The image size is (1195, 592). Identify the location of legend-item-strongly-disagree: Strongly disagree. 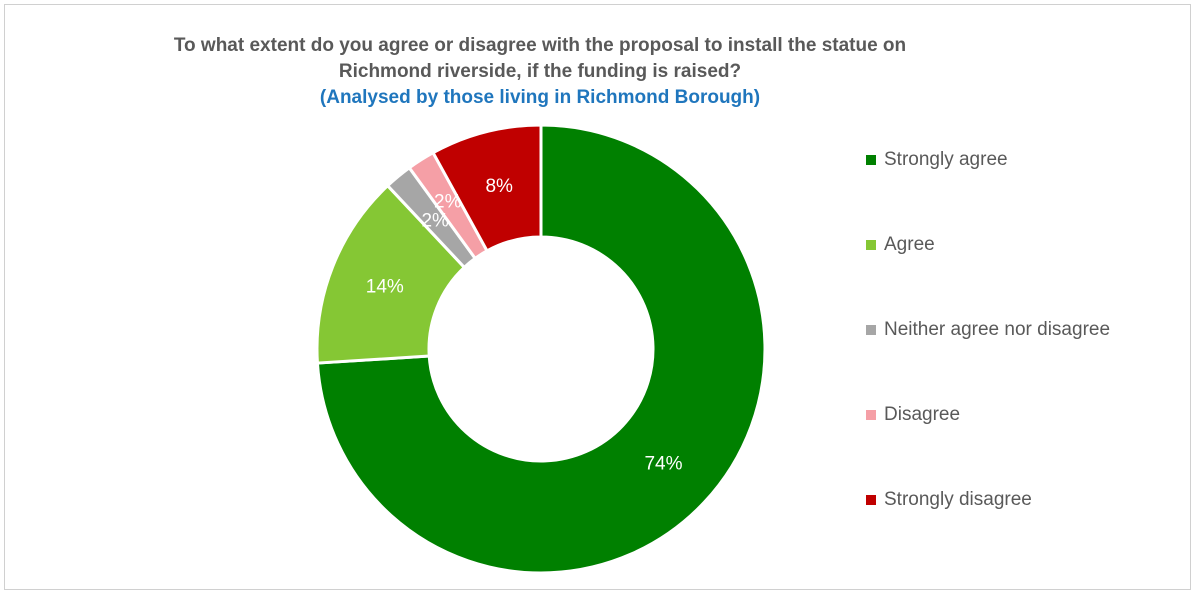
(949, 500).